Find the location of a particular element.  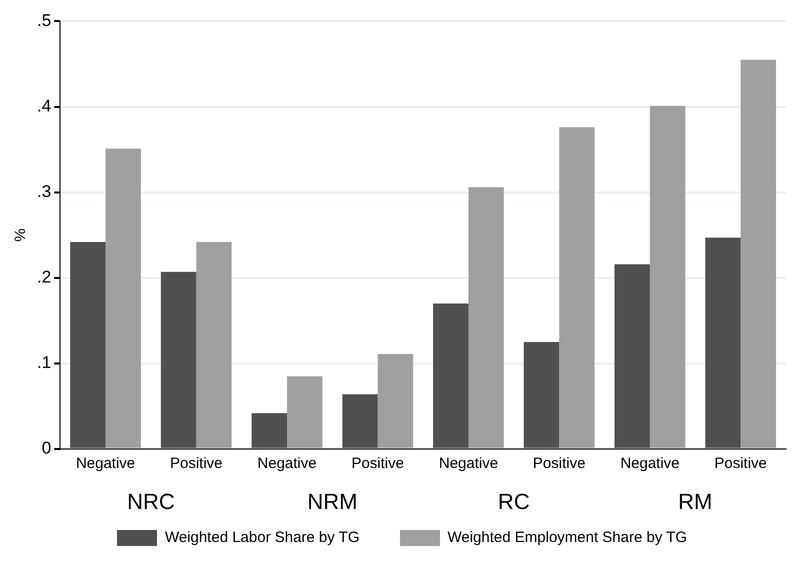

text: NRM is located at coordinates (332, 501).